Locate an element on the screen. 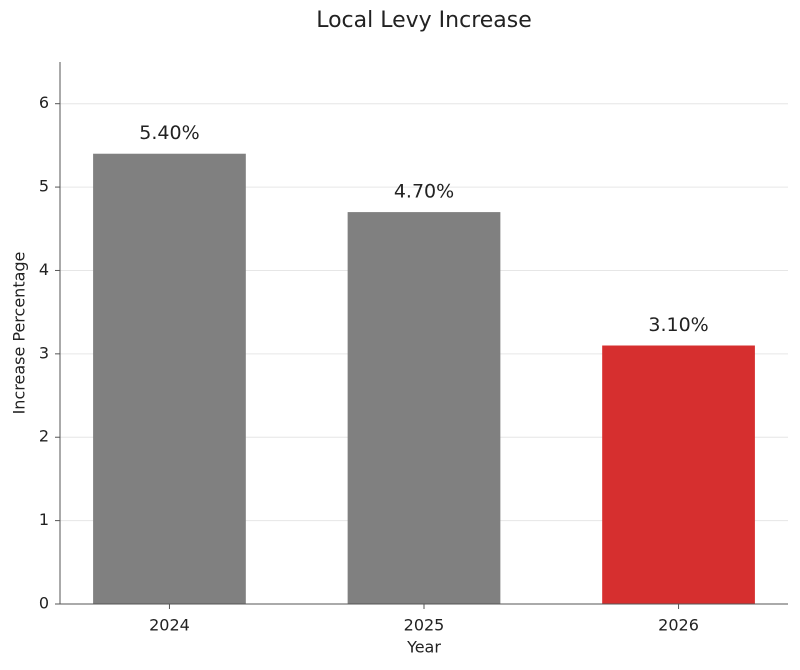  y-tick-label: 4 is located at coordinates (44, 269).